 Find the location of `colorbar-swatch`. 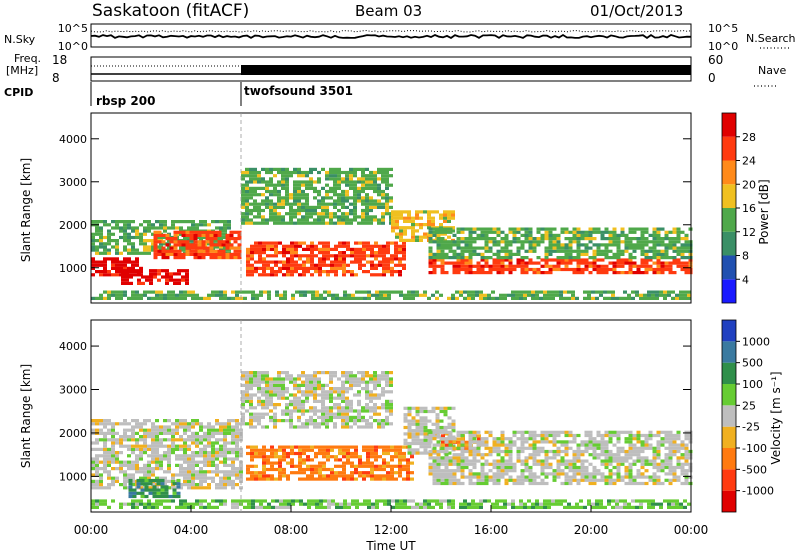

colorbar-swatch is located at coordinates (729, 196).